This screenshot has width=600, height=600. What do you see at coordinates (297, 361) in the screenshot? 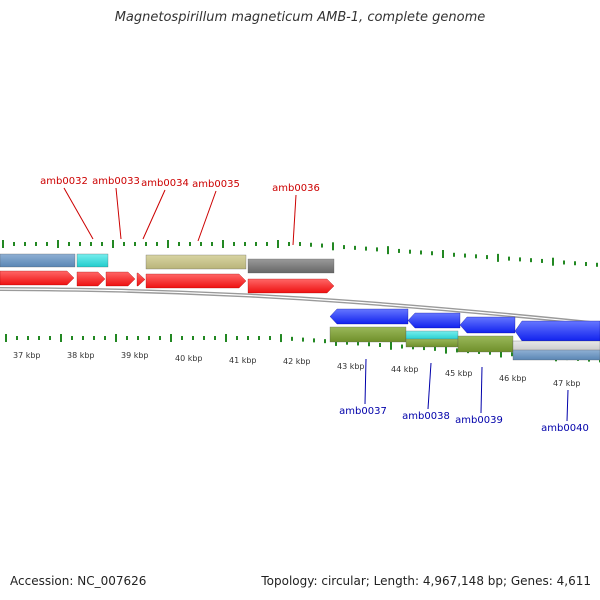
I see `scale-label: 42 kbp` at bounding box center [297, 361].